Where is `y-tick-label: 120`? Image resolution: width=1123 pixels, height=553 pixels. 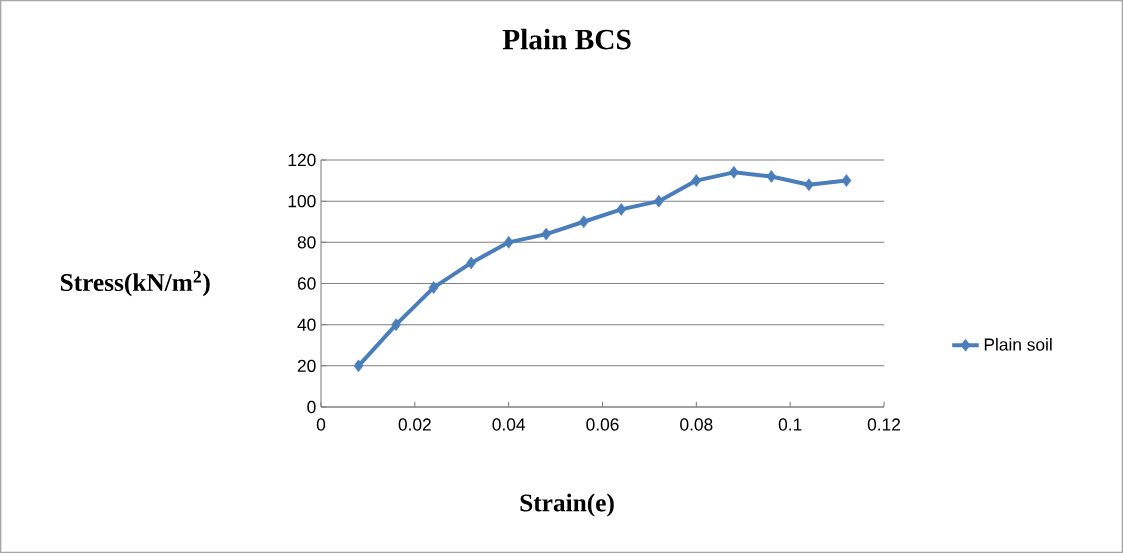
y-tick-label: 120 is located at coordinates (302, 160).